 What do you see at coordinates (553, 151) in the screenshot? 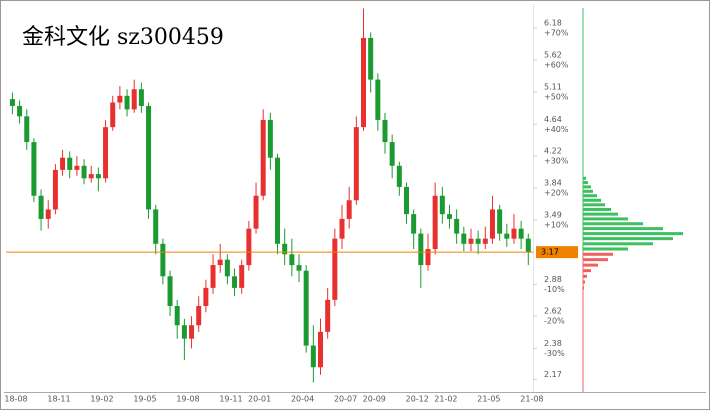
I see `y-tick-label: 4.22` at bounding box center [553, 151].